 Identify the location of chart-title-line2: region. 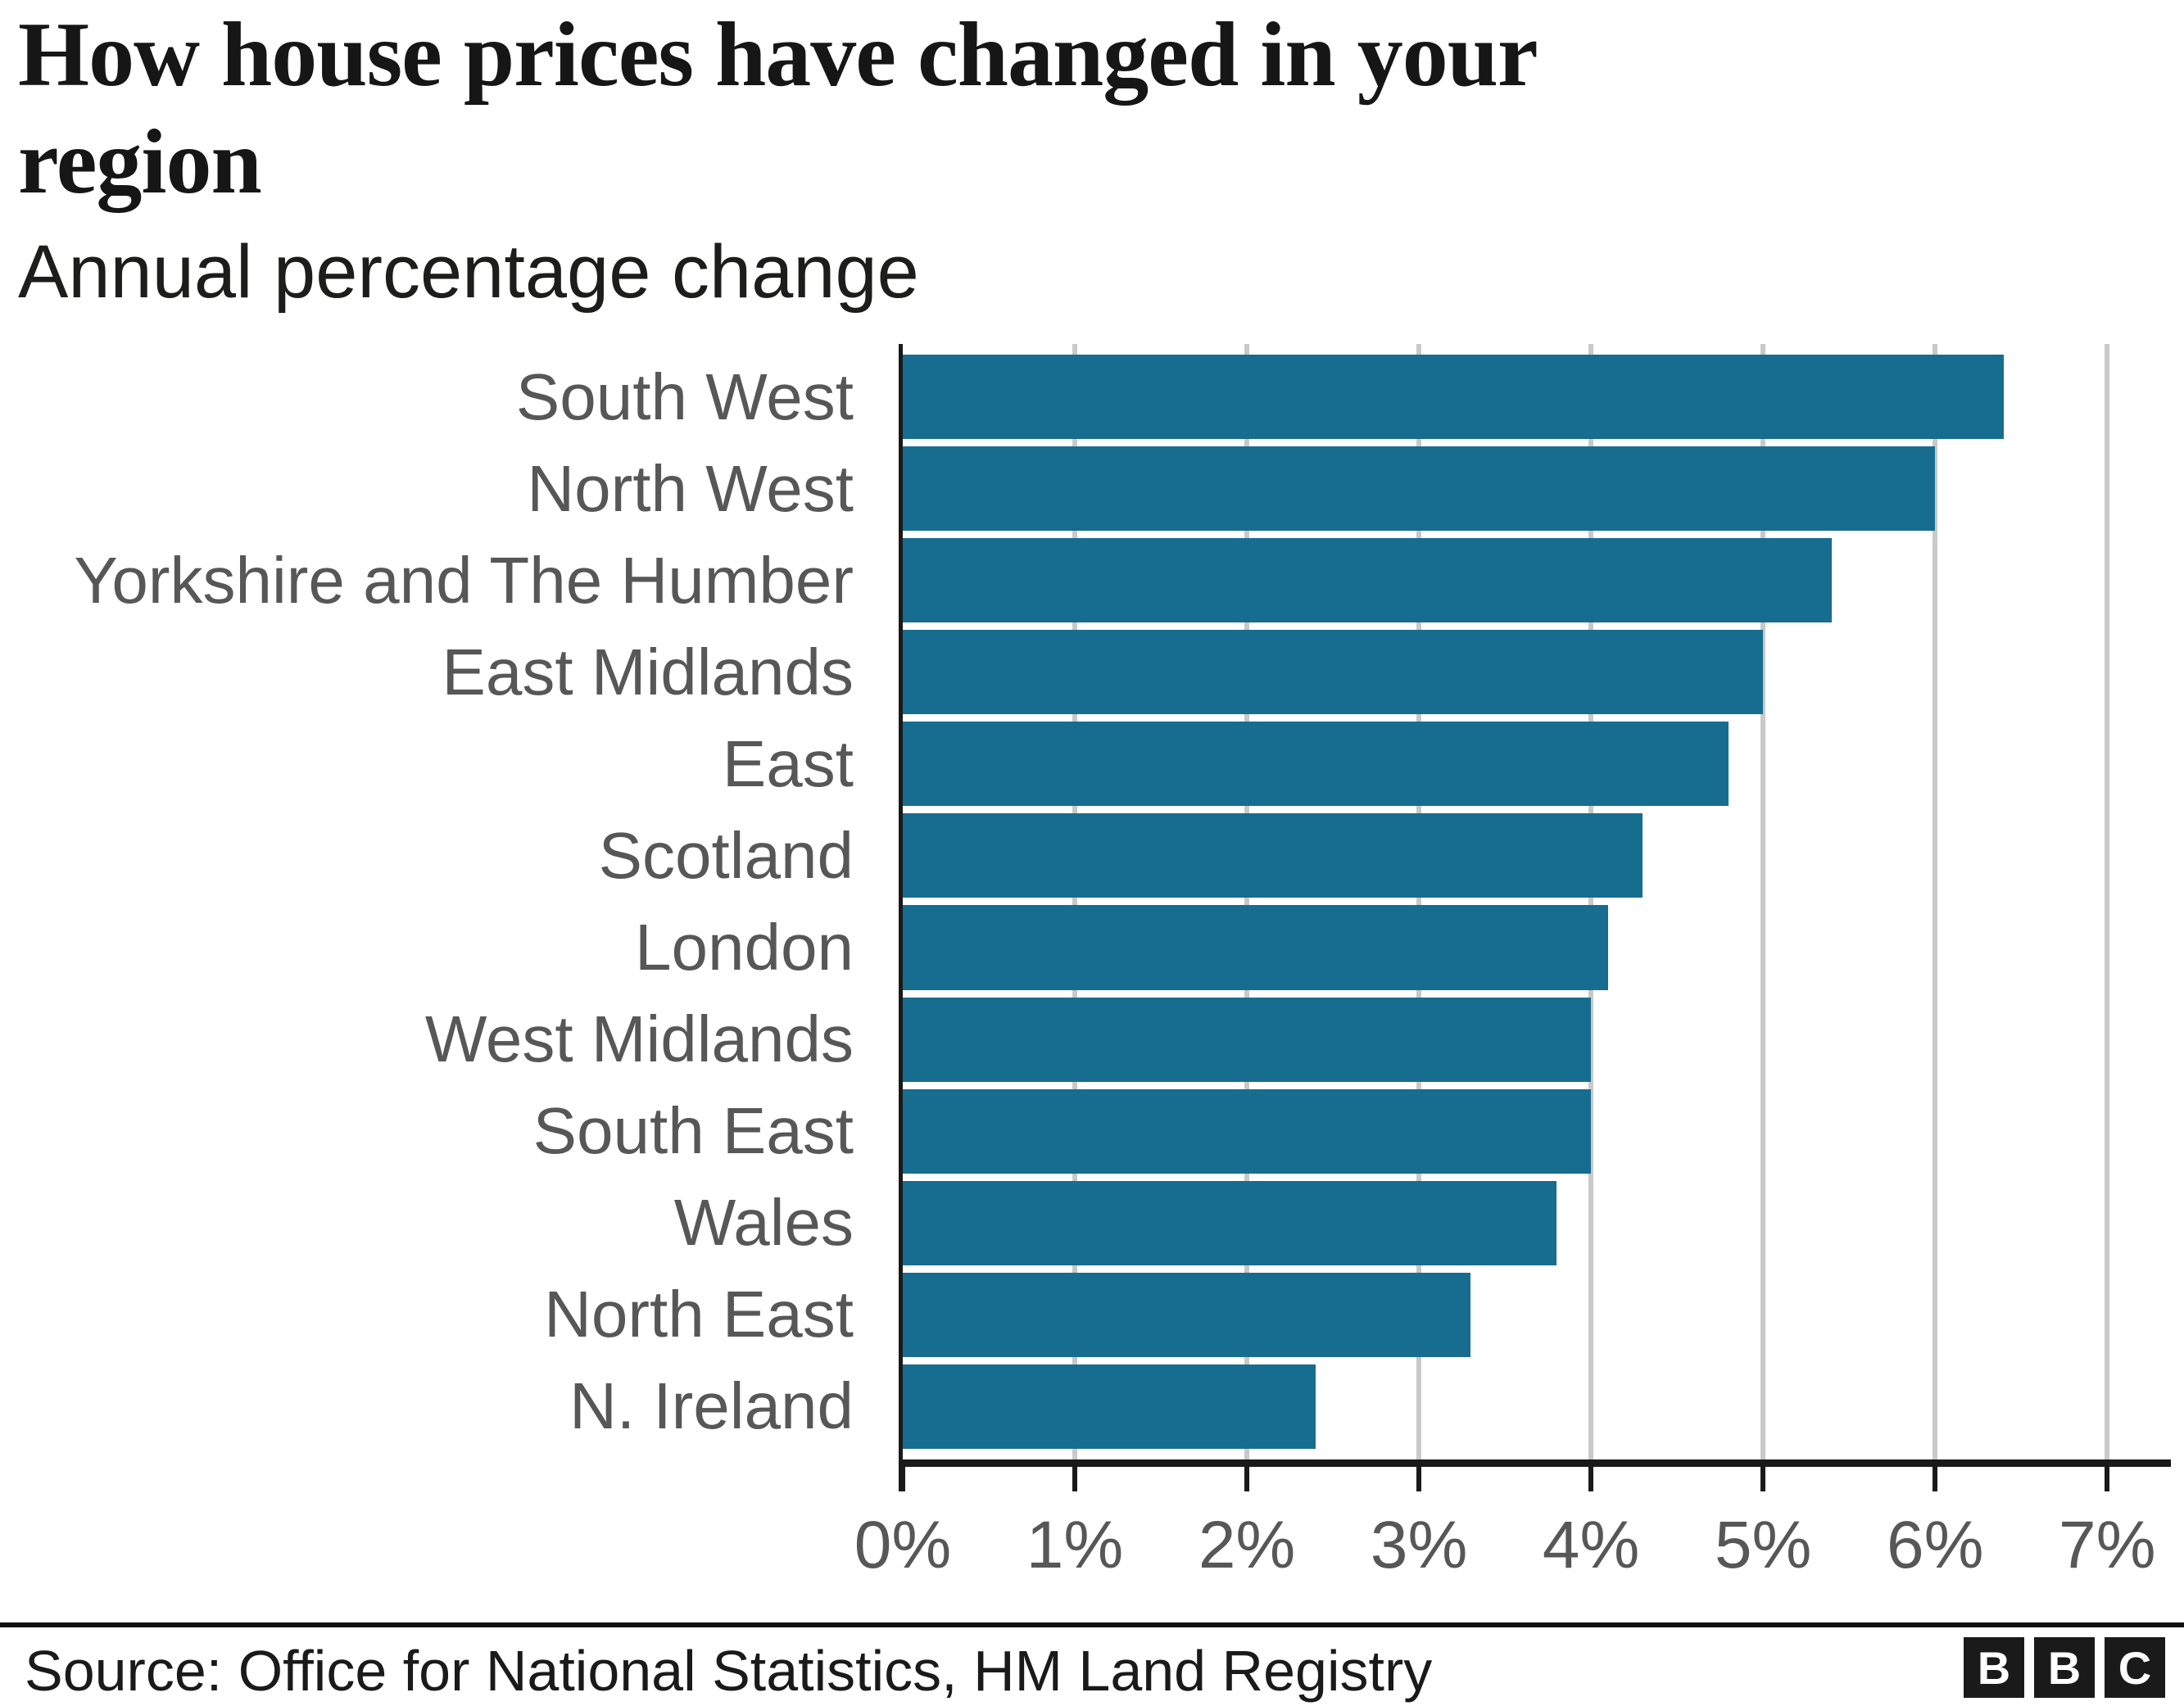
(140, 162).